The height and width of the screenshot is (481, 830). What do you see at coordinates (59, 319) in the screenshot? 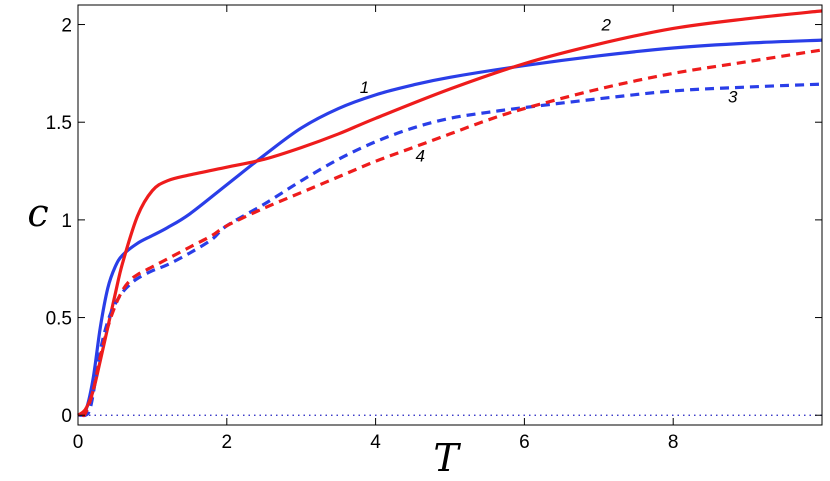
I see `y-tick-label: 0.5` at bounding box center [59, 319].